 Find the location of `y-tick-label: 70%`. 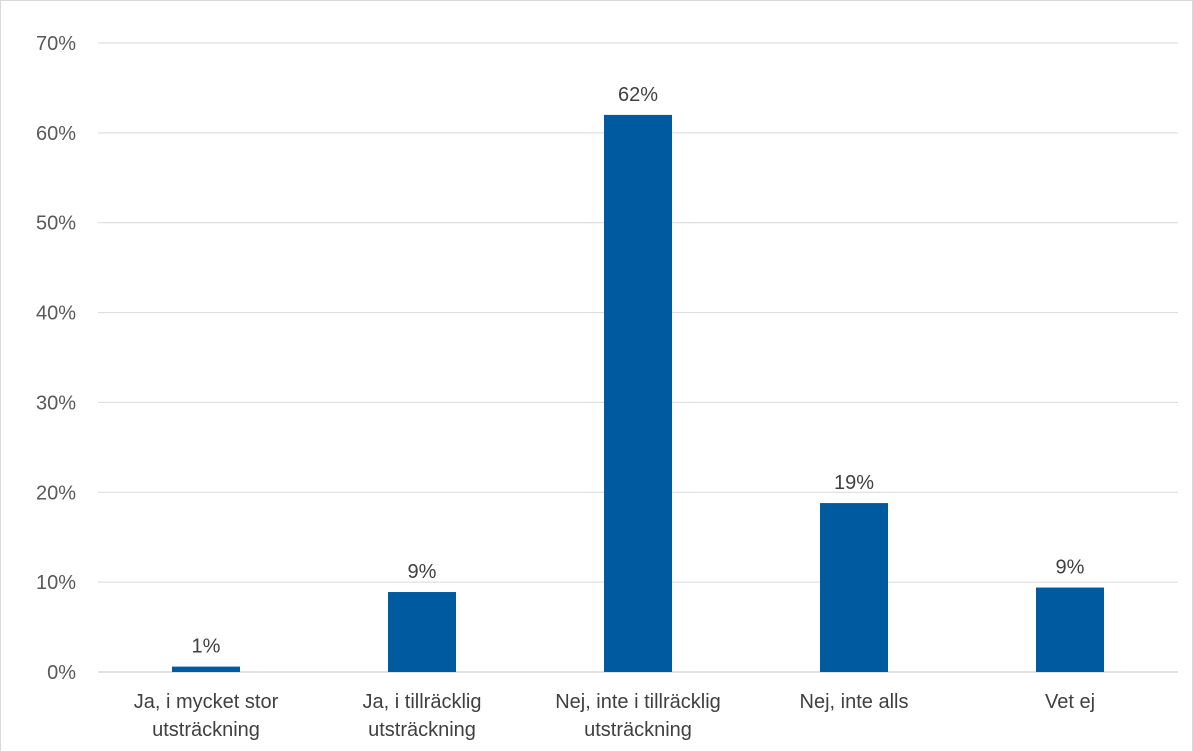

y-tick-label: 70% is located at coordinates (56, 44).